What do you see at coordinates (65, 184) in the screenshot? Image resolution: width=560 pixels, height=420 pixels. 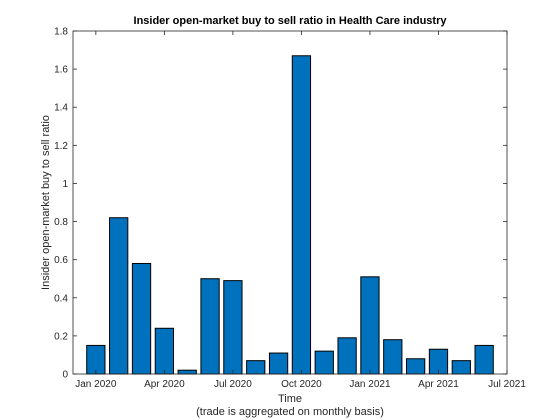 I see `y-tick-label: 1` at bounding box center [65, 184].